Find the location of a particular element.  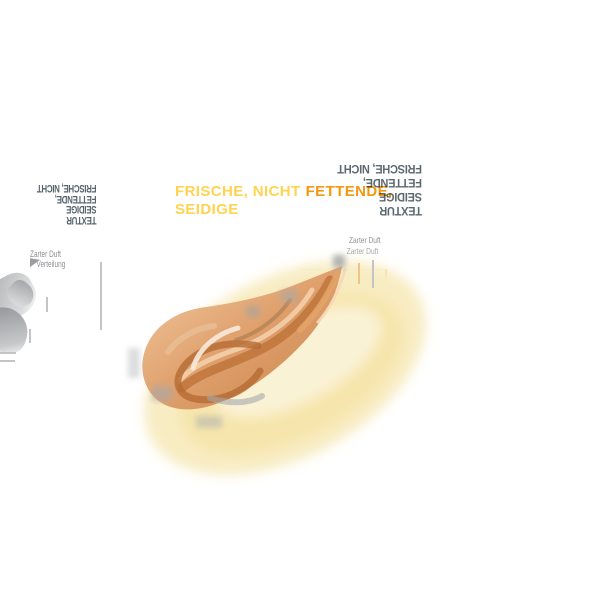

rotated-headline-line: SEIDIGE is located at coordinates (400, 197).